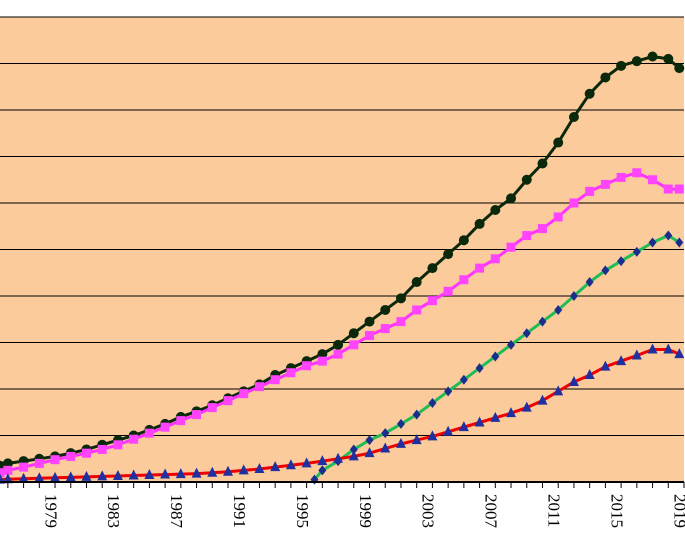 This screenshot has width=685, height=558. What do you see at coordinates (553, 510) in the screenshot?
I see `x-tick-label: 2011` at bounding box center [553, 510].